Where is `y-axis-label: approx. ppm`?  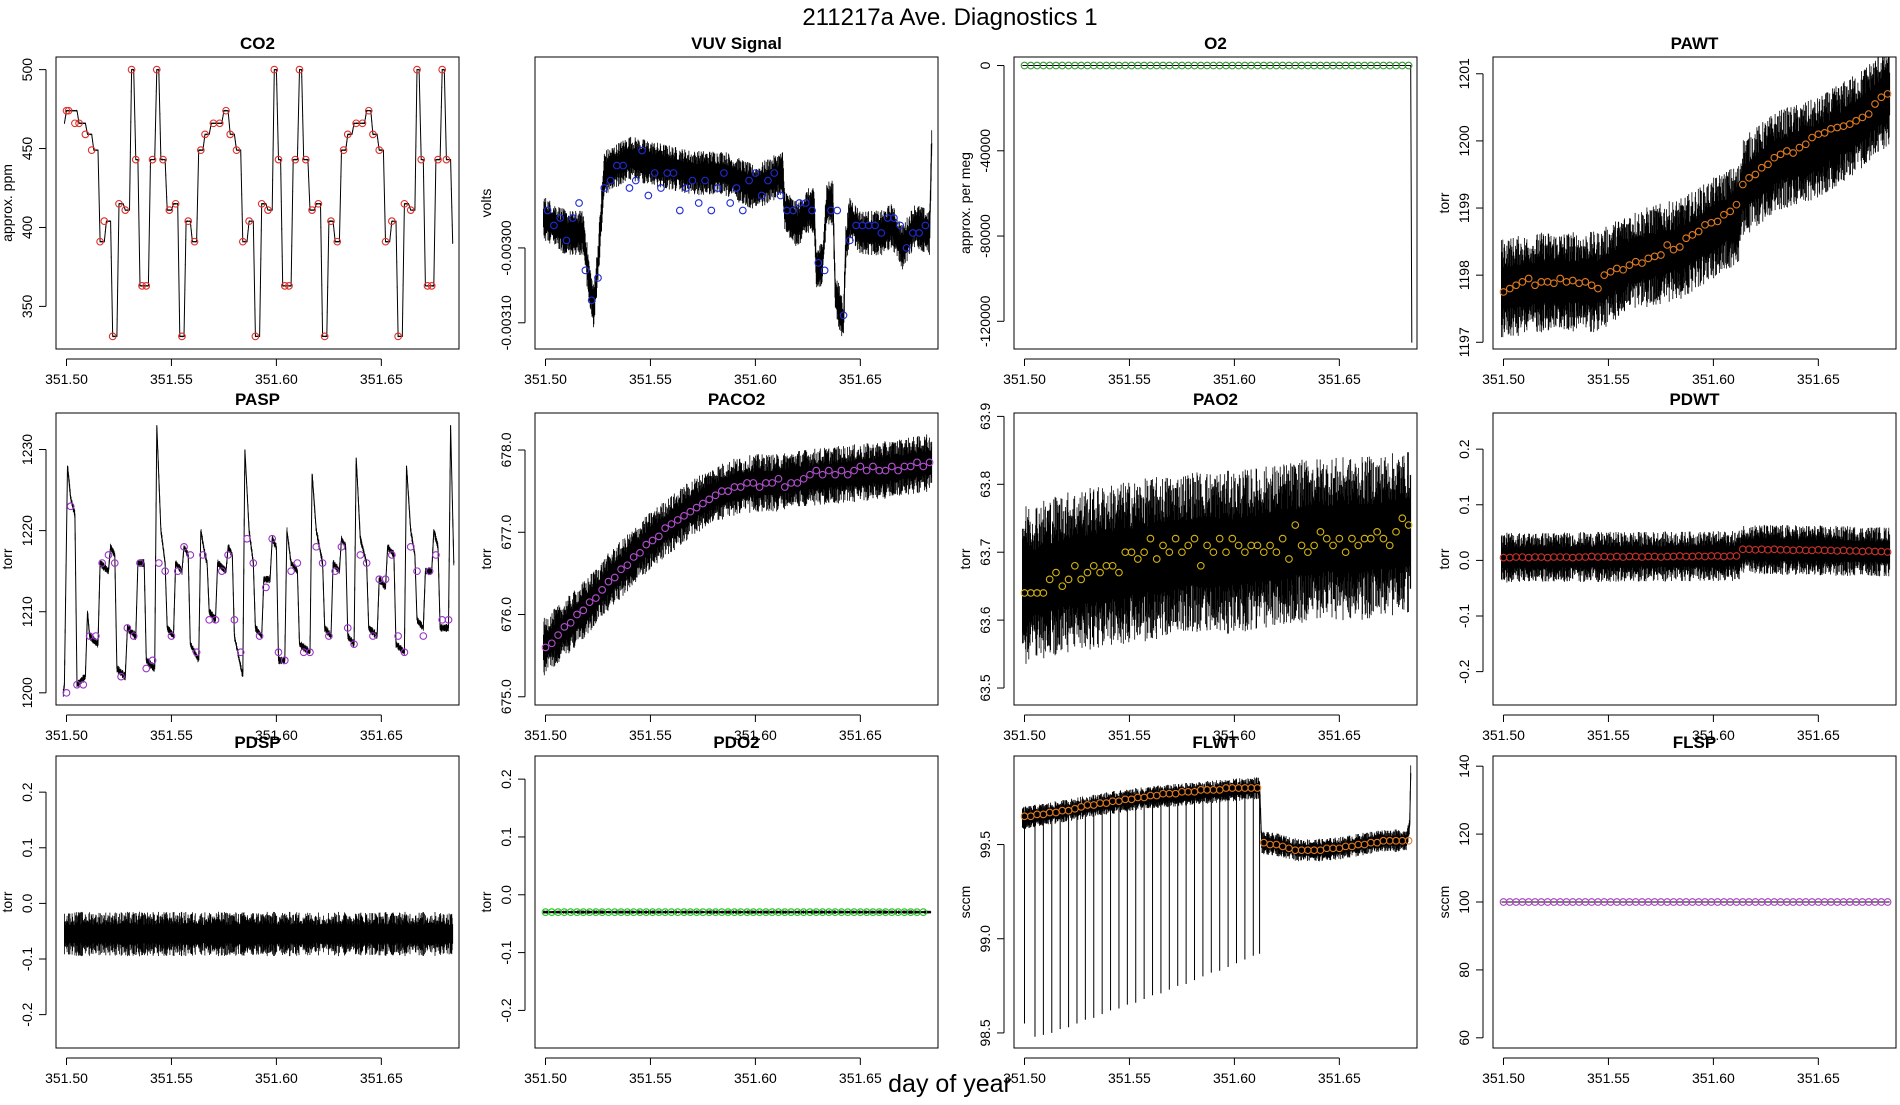 y-axis-label: approx. ppm is located at coordinates (7, 203).